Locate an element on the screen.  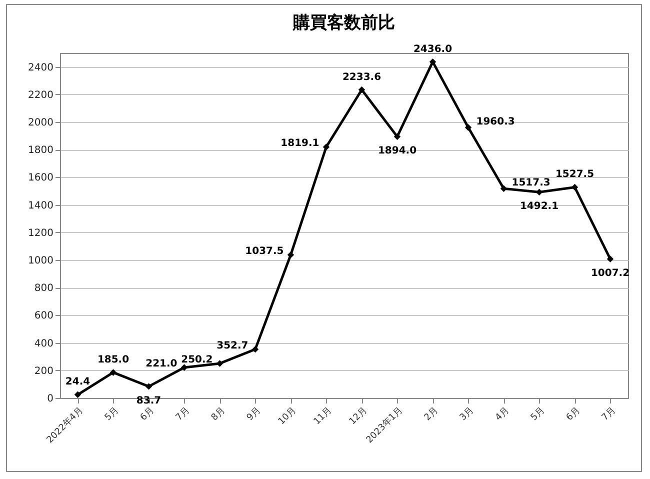
y-tick-label: 800 is located at coordinates (44, 288).